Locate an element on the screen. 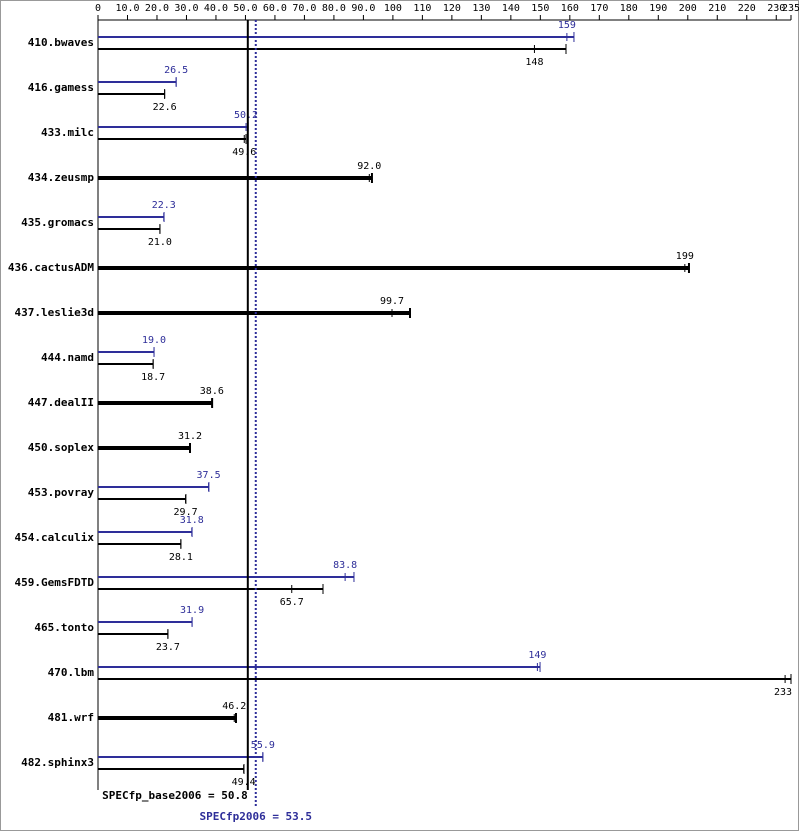 Image resolution: width=799 pixels, height=831 pixels. value-label: 199 is located at coordinates (685, 256).